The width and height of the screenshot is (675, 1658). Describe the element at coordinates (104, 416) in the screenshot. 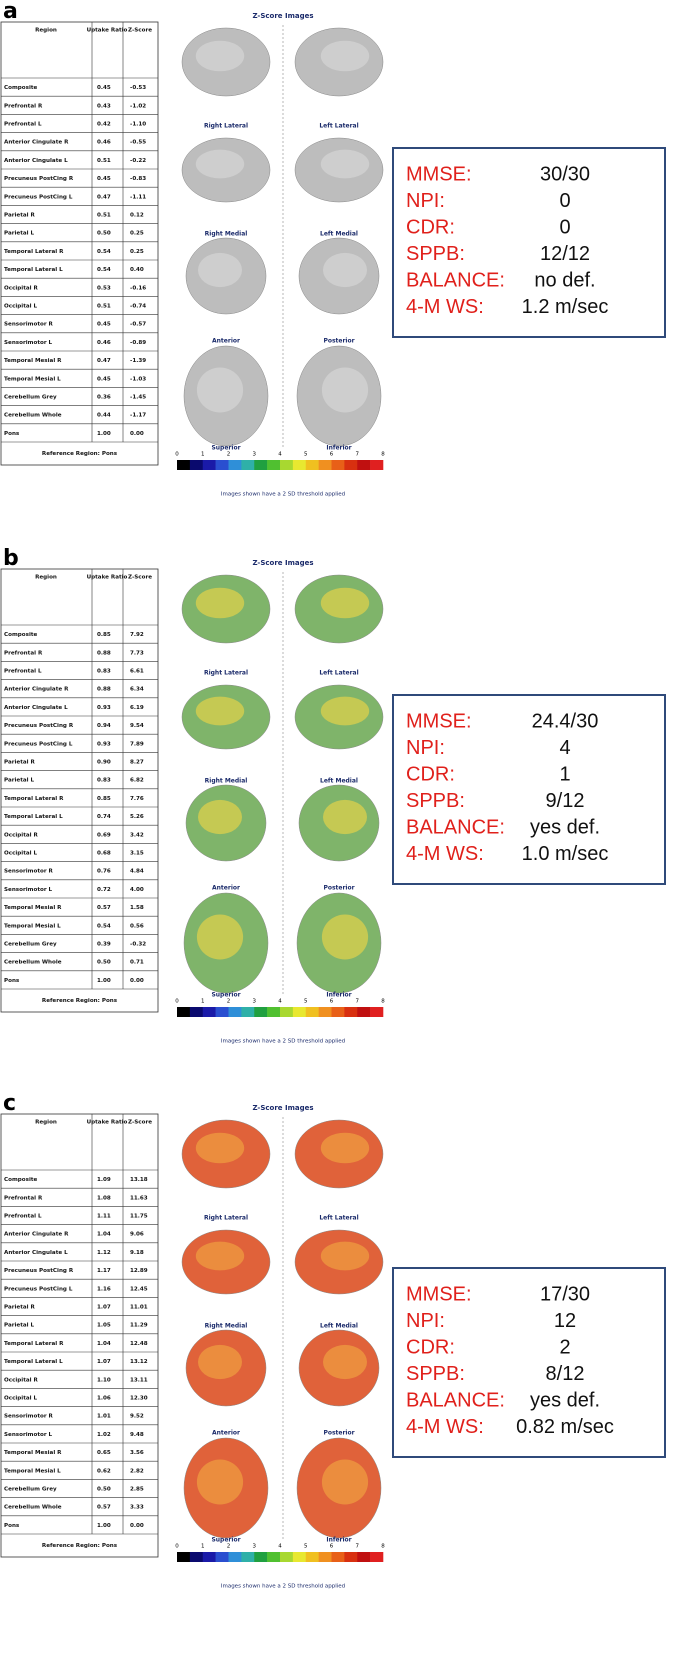

I see `table-cell: 0.44` at that location.